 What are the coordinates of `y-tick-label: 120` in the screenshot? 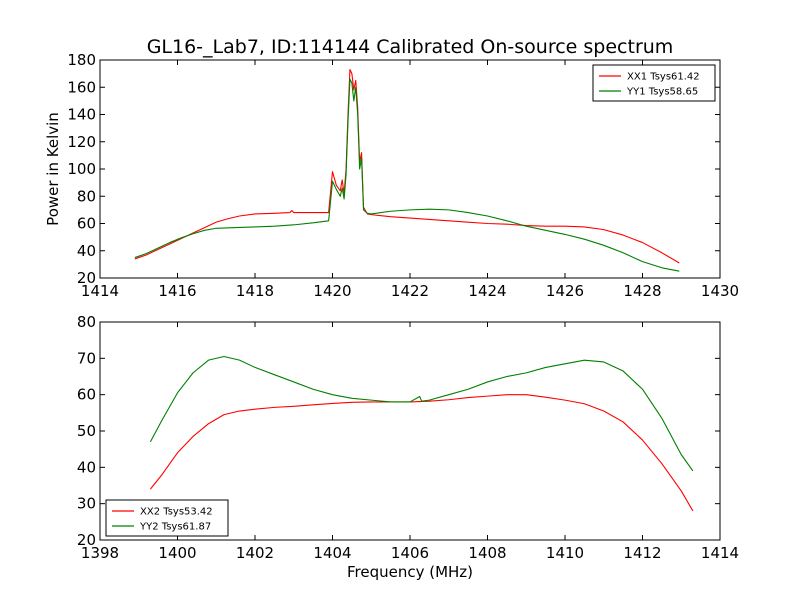 It's located at (81, 142).